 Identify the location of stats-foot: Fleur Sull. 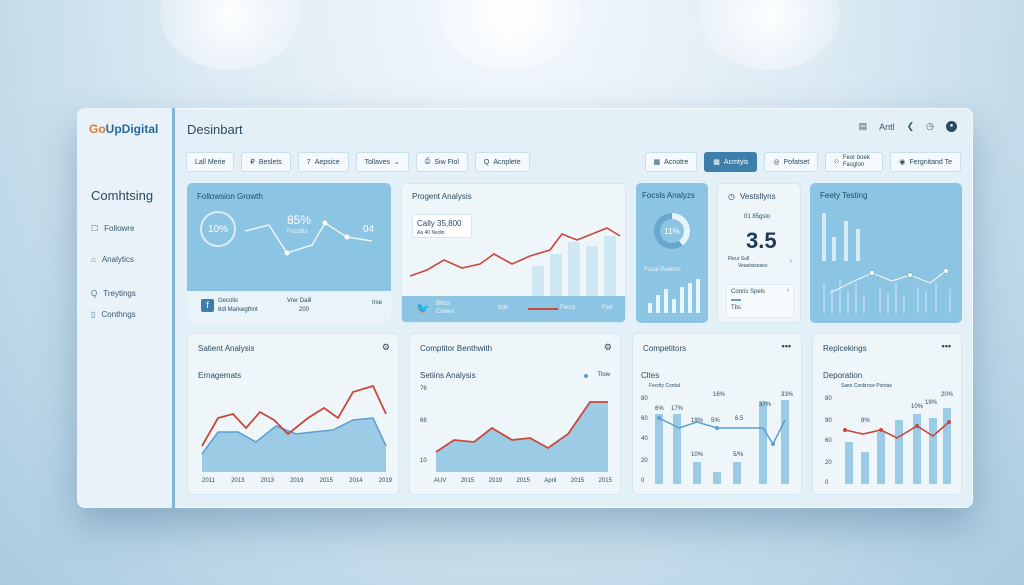
(739, 259).